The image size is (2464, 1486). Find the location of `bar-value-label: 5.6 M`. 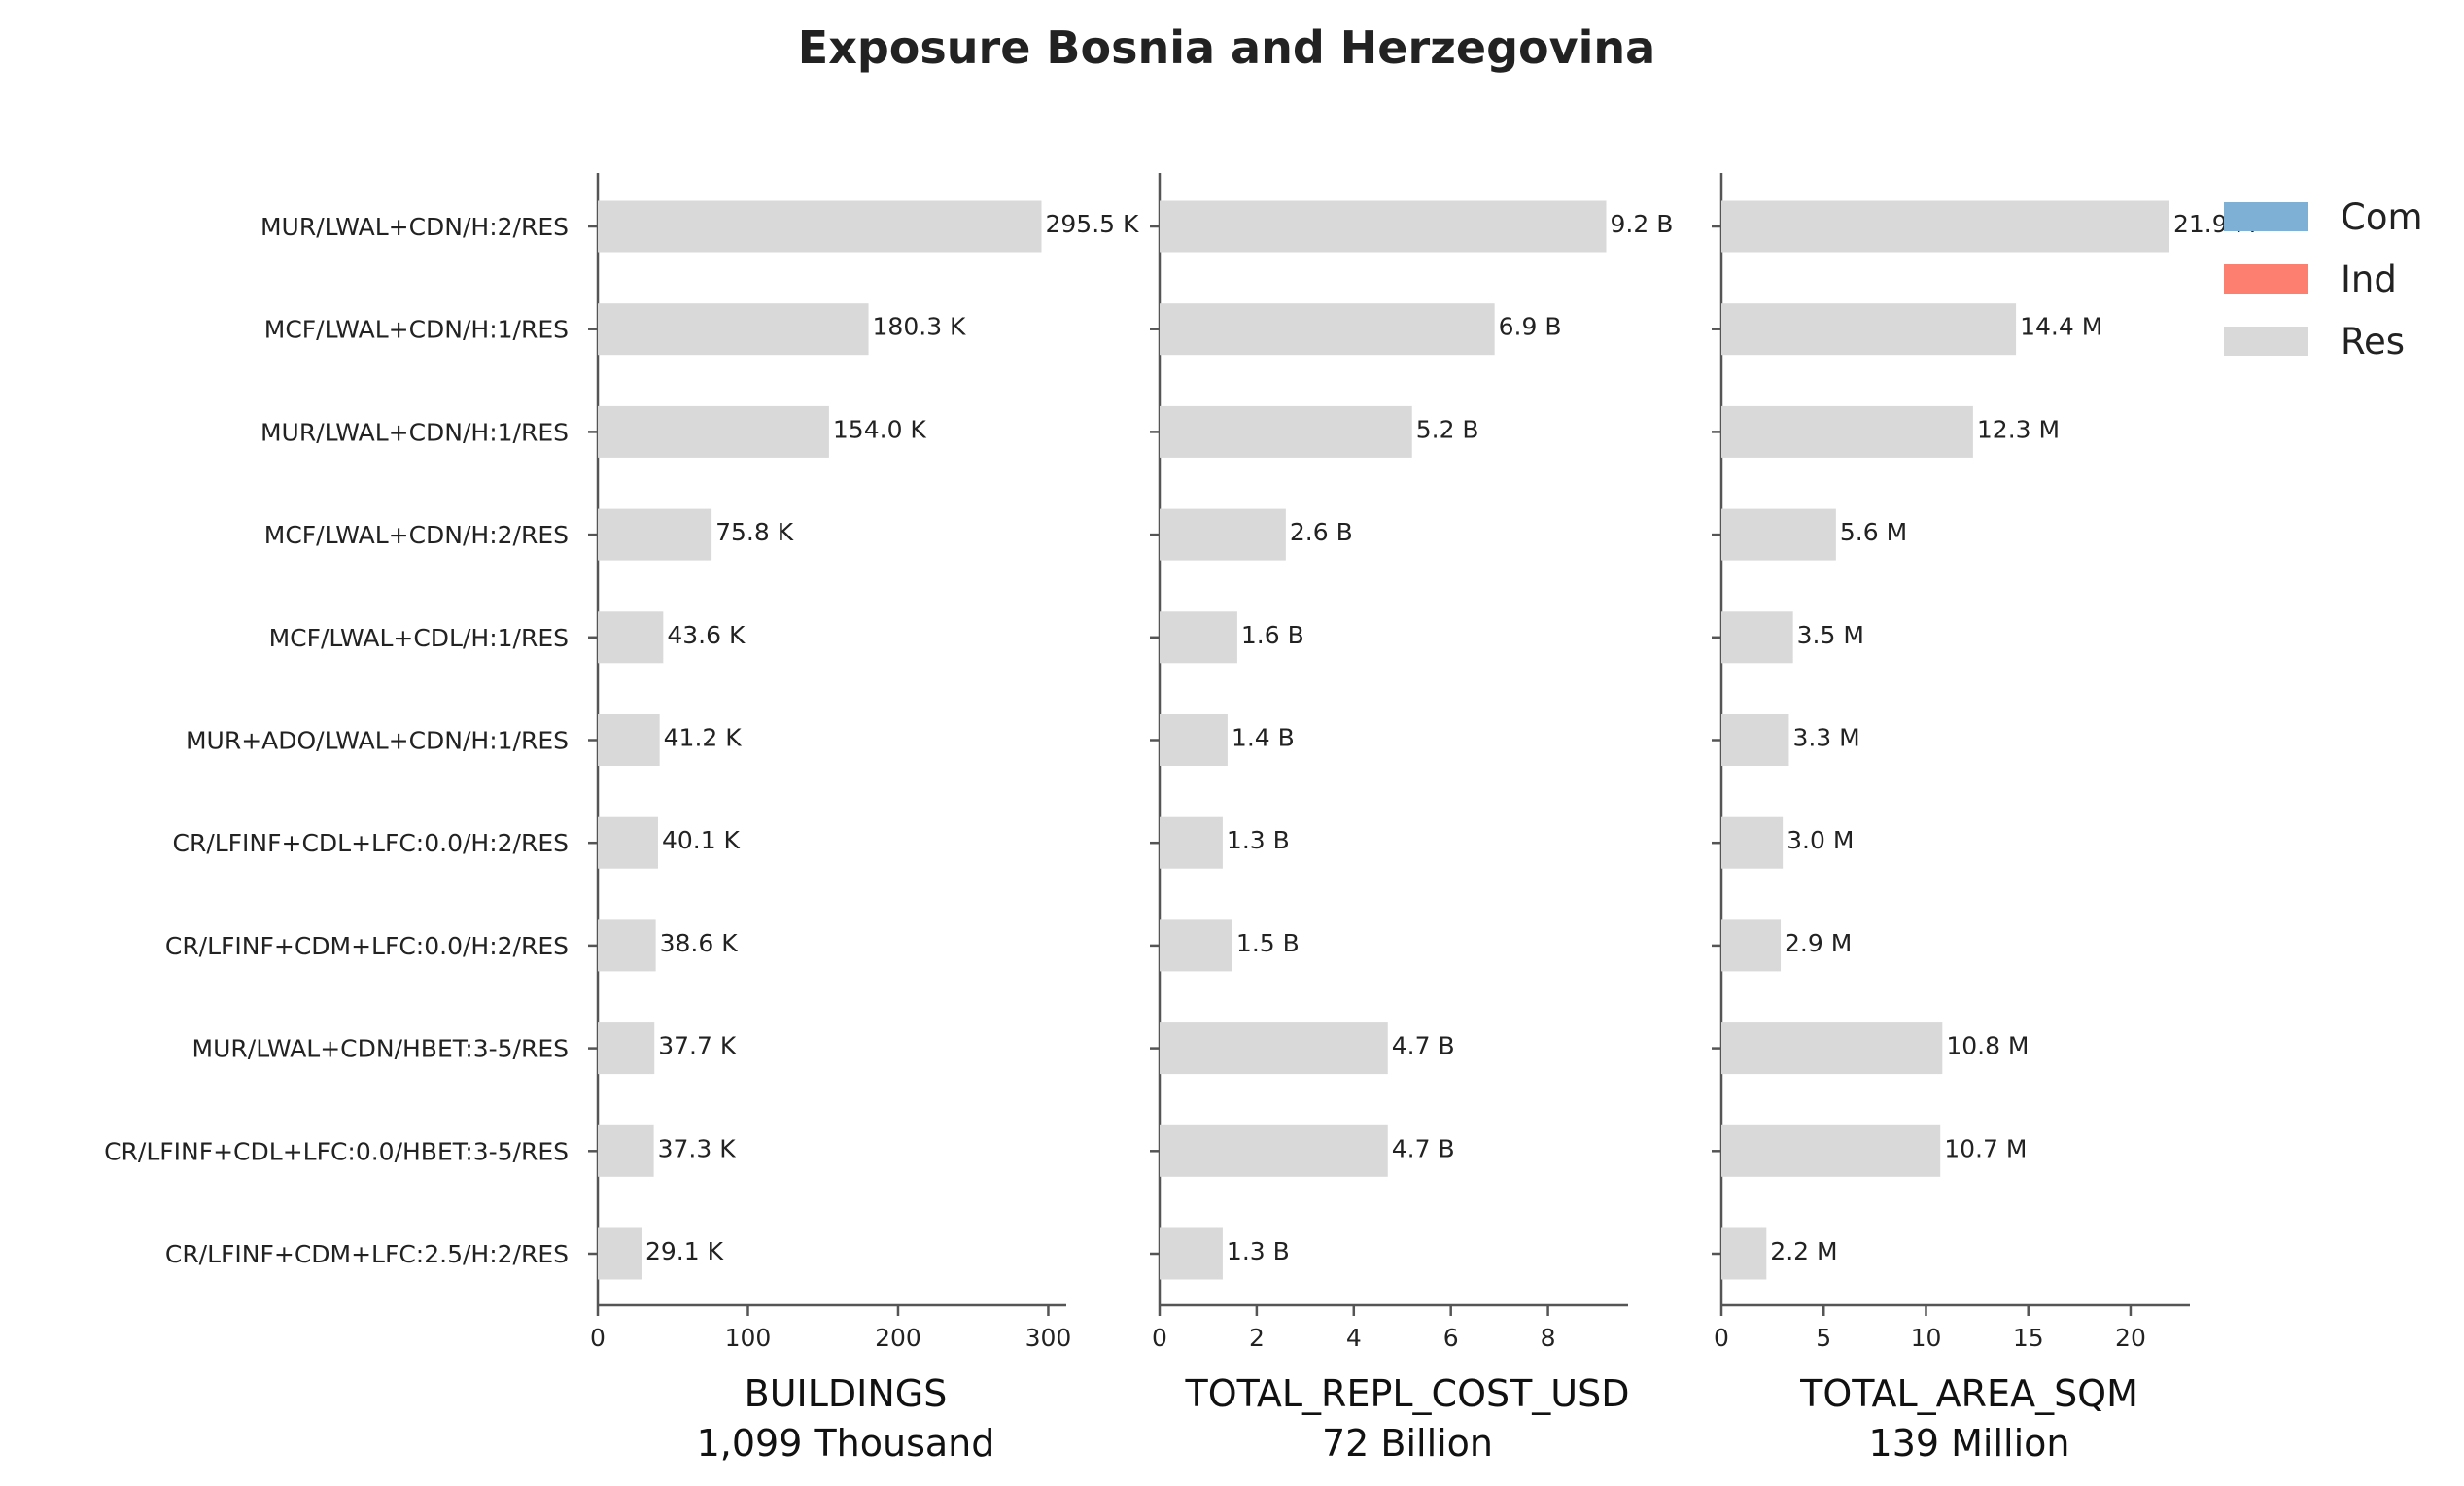

bar-value-label: 5.6 M is located at coordinates (1873, 532).